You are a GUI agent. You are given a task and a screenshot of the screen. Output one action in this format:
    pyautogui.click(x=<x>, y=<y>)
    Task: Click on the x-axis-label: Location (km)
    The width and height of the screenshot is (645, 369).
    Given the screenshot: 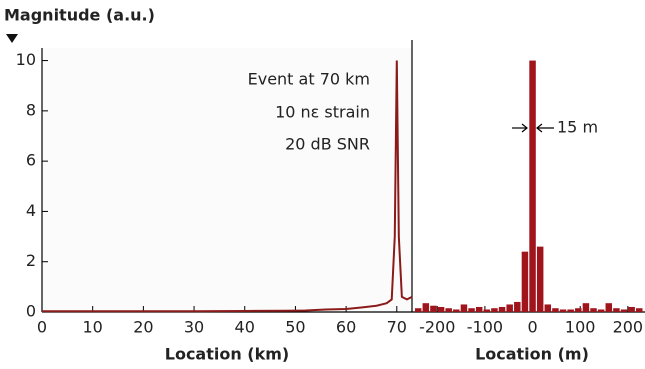 What is the action you would take?
    pyautogui.click(x=227, y=354)
    